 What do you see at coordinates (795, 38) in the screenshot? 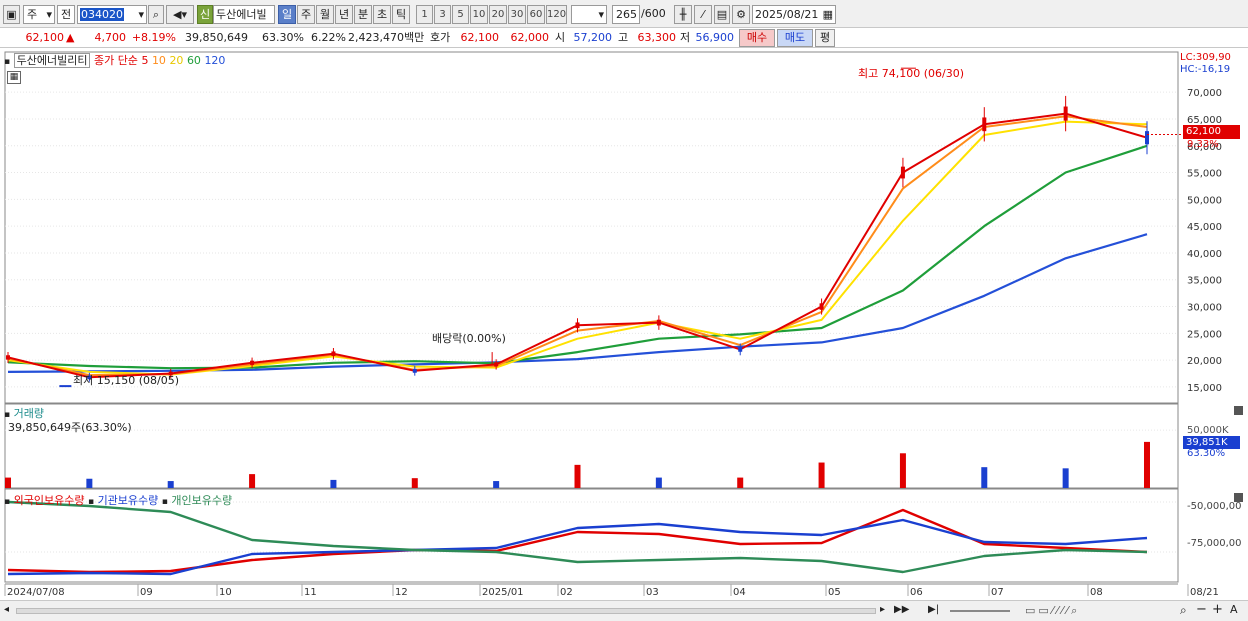
I see `sell-button: 매도` at bounding box center [795, 38].